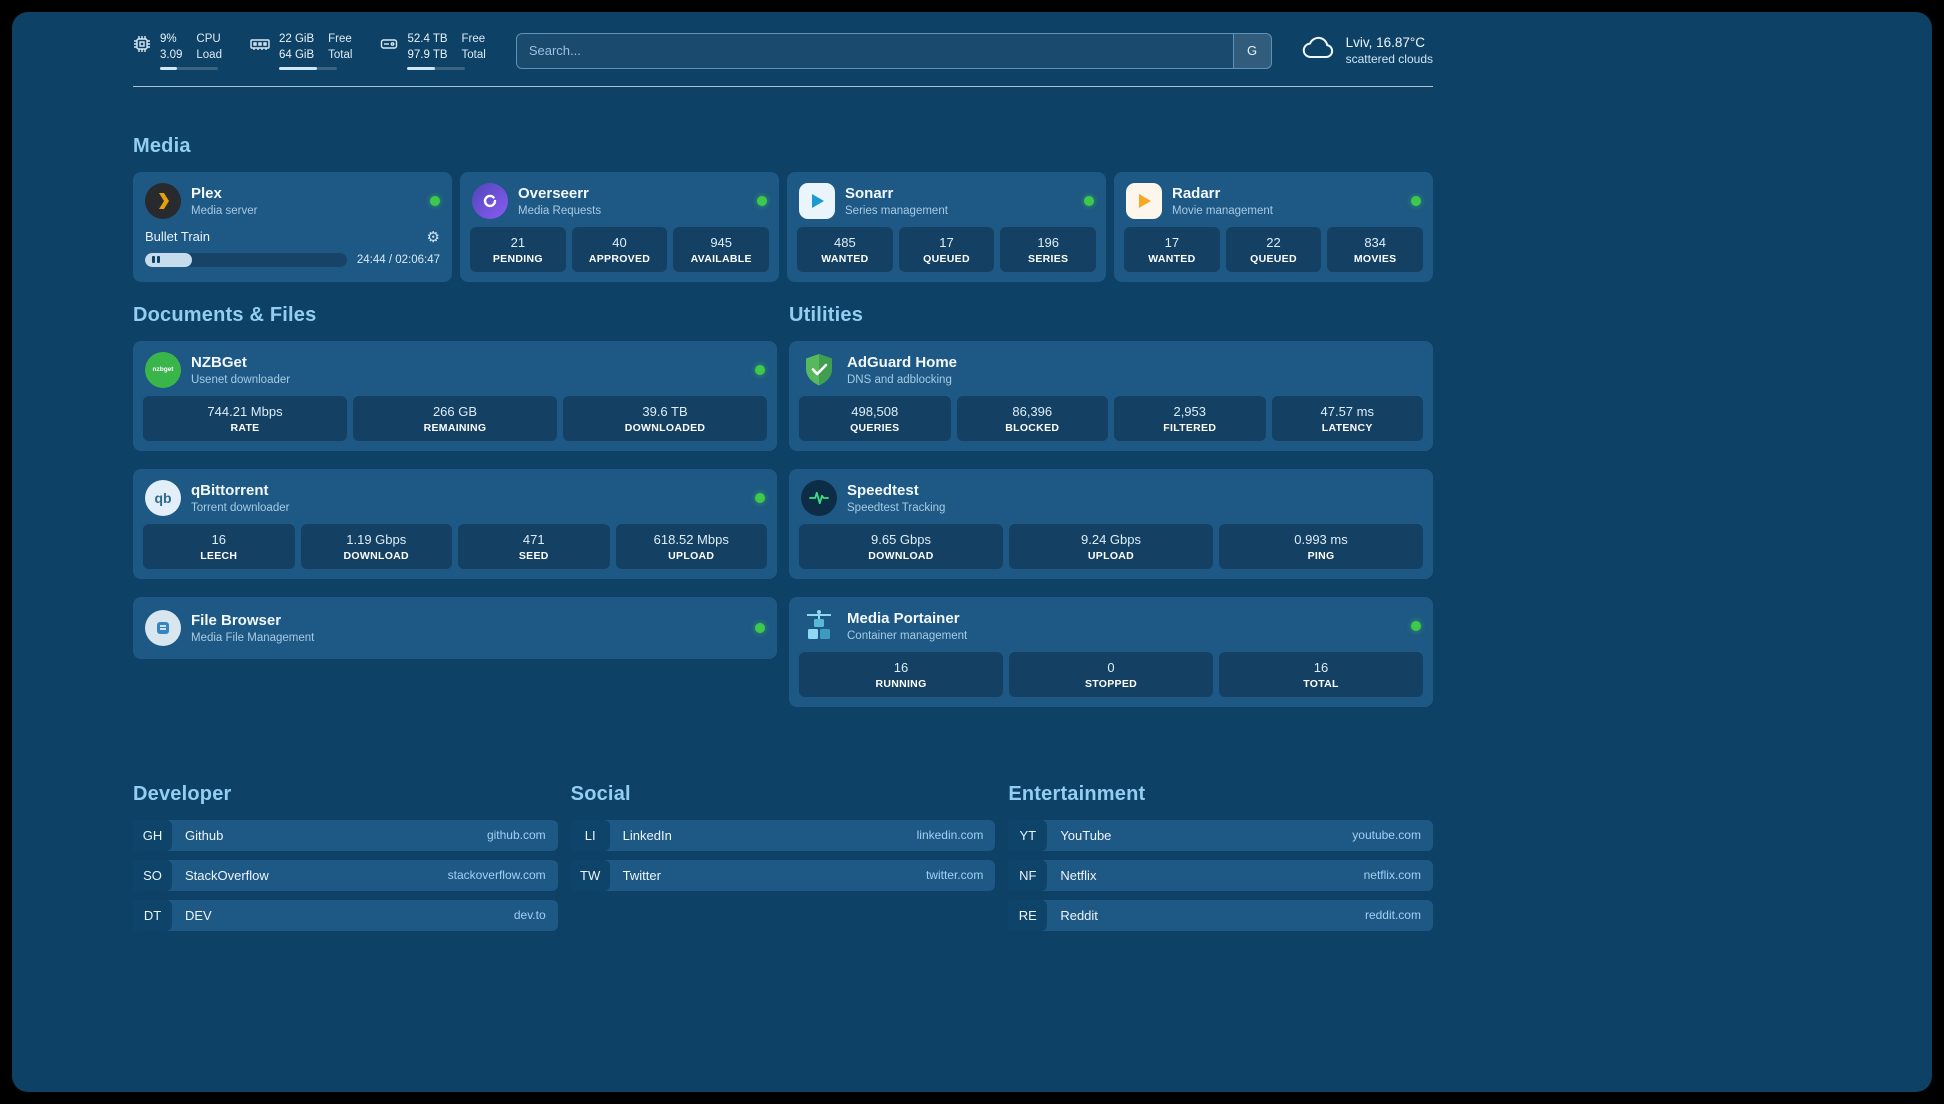 The image size is (1944, 1104). Describe the element at coordinates (455, 627) in the screenshot. I see `filebrowser-card: File Browser Media File Management` at that location.